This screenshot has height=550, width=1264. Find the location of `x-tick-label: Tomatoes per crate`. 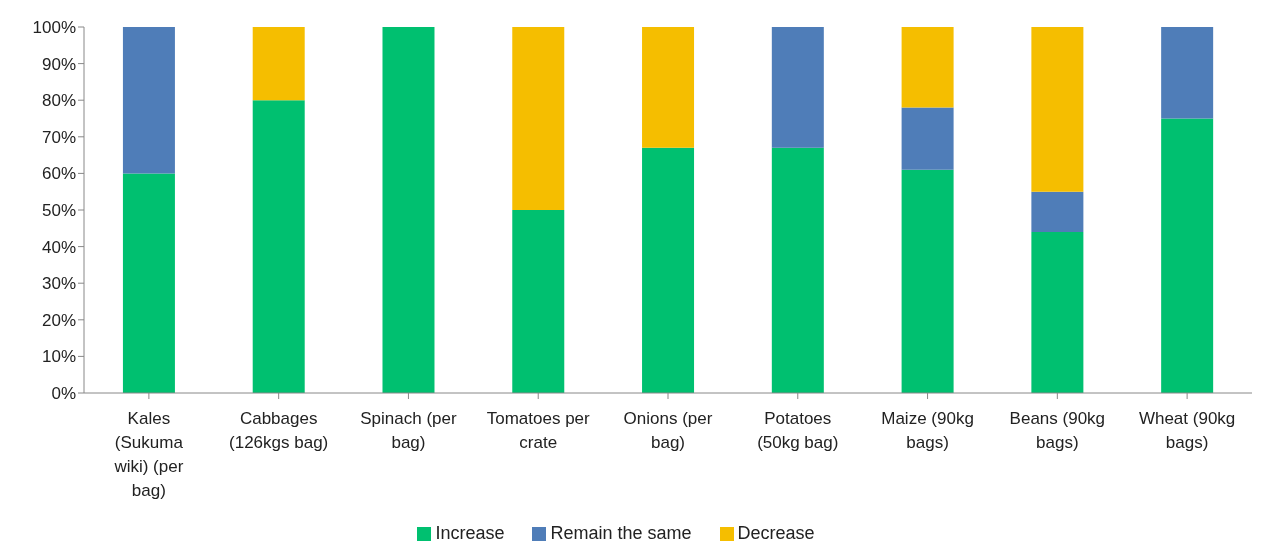

x-tick-label: Tomatoes per crate is located at coordinates (538, 431).